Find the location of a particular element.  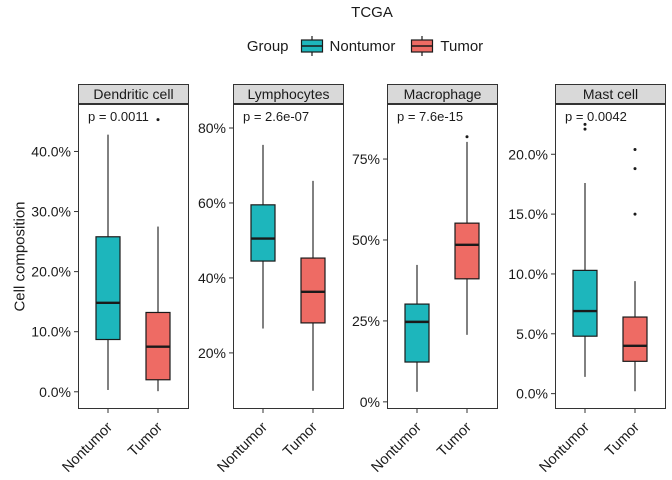

legend-item-nontumor: Nontumor is located at coordinates (347, 46).